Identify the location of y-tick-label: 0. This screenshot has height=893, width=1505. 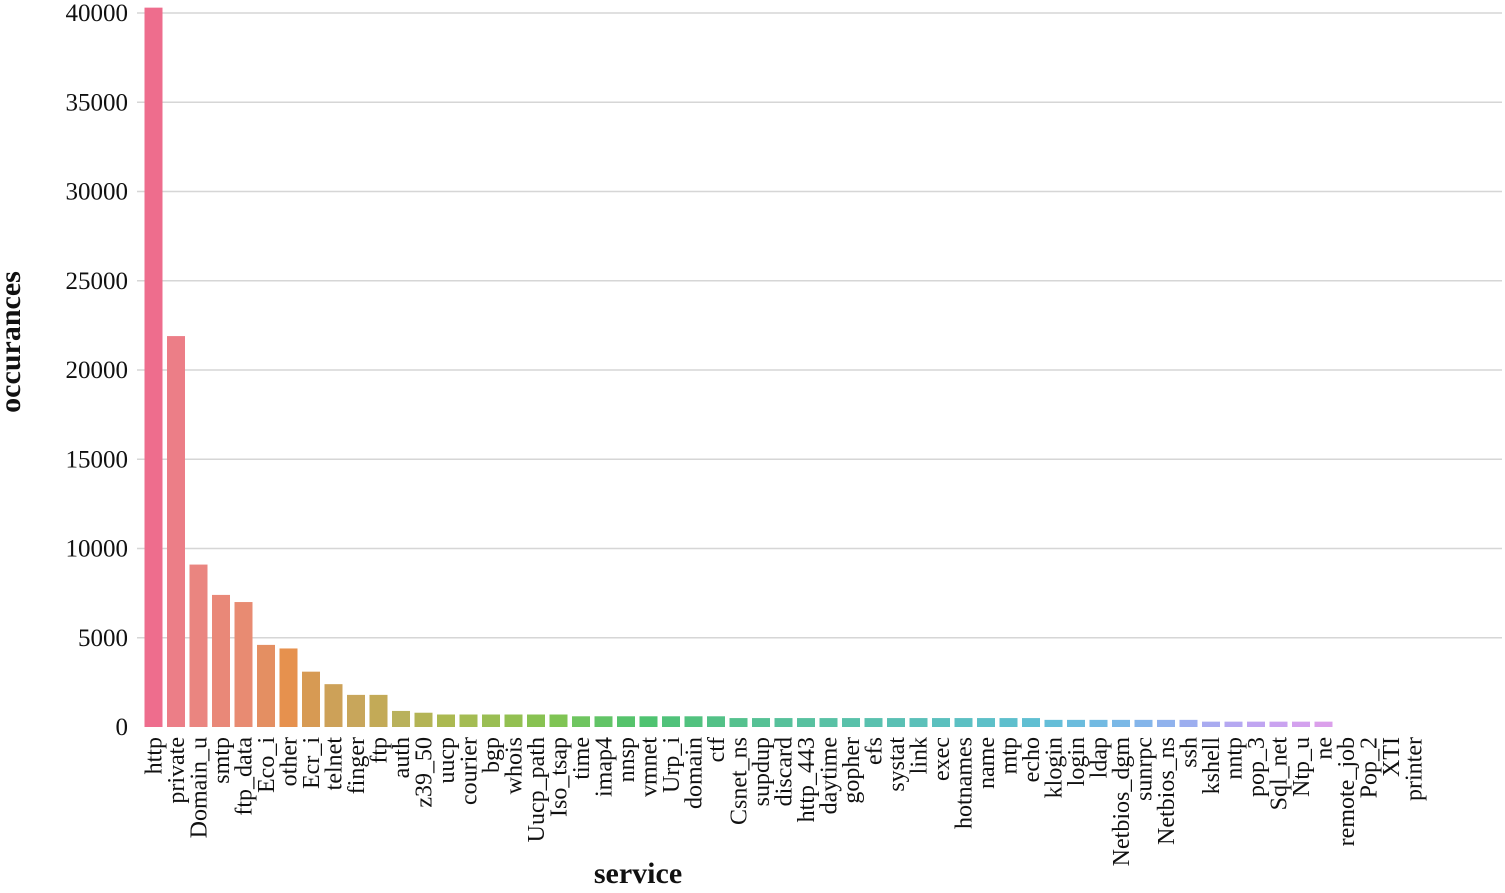
(122, 727).